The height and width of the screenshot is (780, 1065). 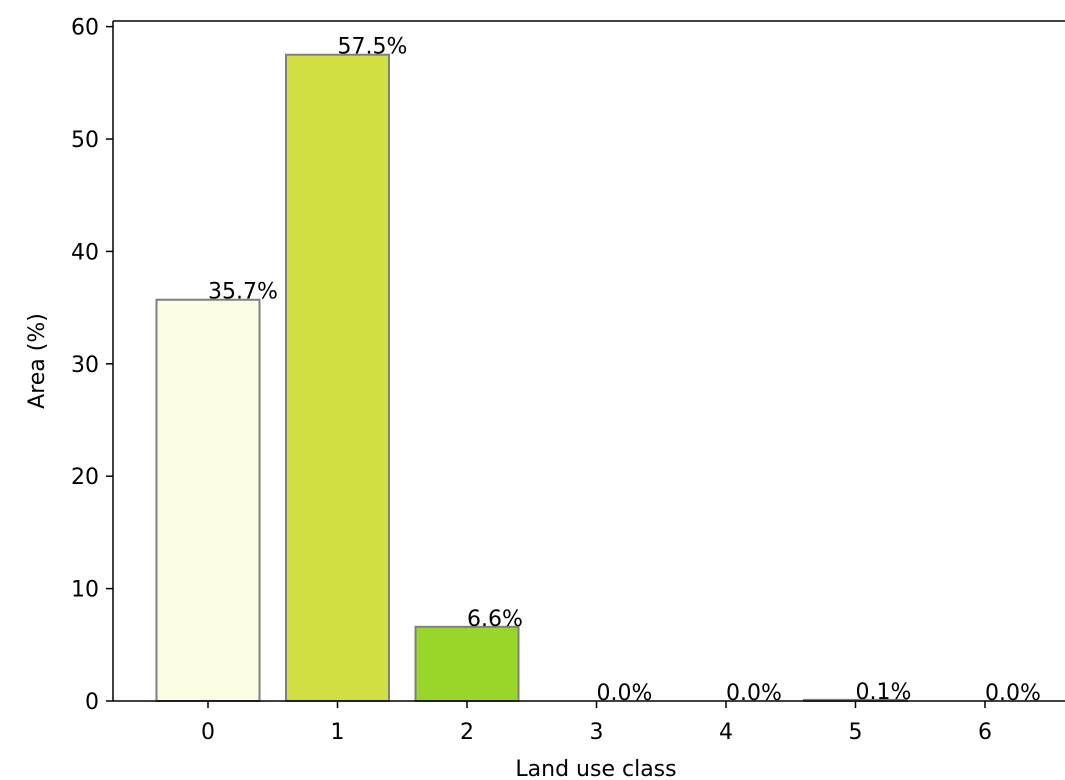 What do you see at coordinates (208, 732) in the screenshot?
I see `x-tick-label: 0` at bounding box center [208, 732].